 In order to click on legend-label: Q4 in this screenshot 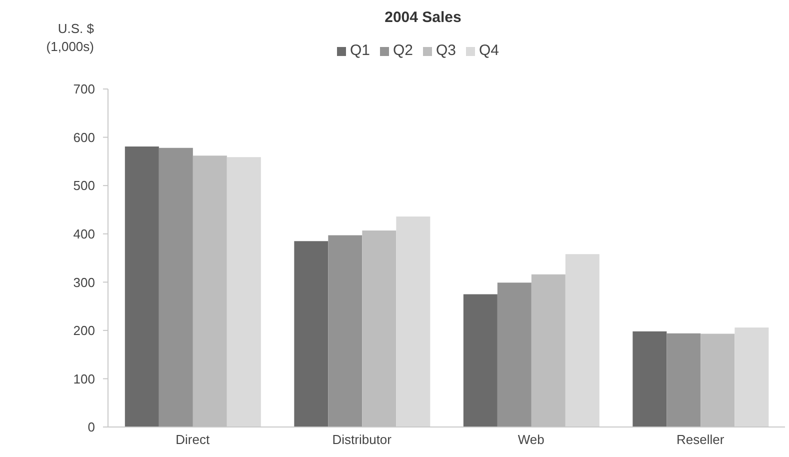, I will do `click(489, 50)`.